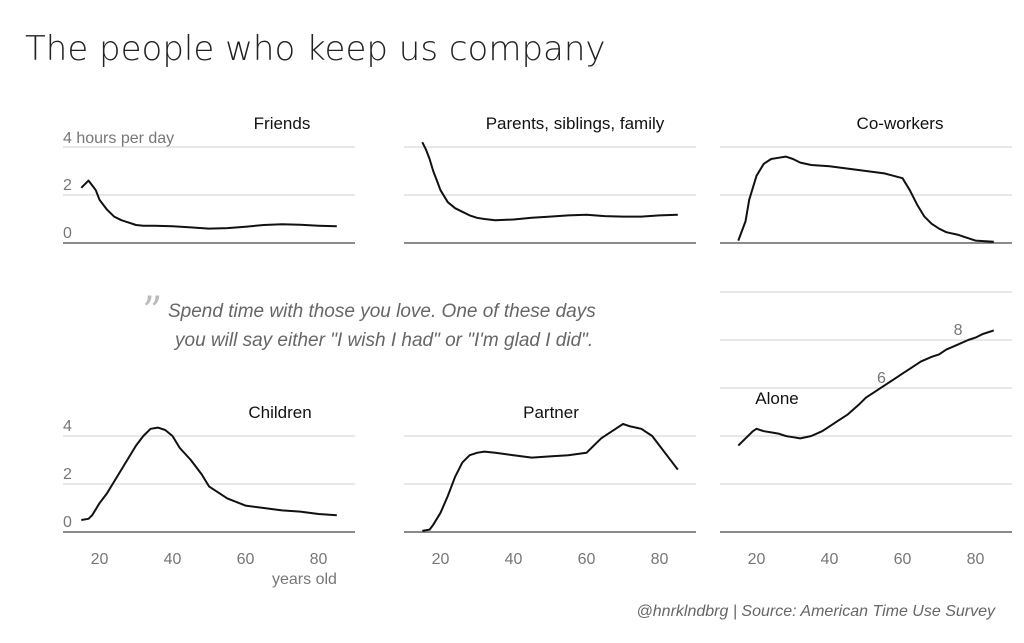 This screenshot has width=1024, height=643. I want to click on panel-title: Partner, so click(551, 412).